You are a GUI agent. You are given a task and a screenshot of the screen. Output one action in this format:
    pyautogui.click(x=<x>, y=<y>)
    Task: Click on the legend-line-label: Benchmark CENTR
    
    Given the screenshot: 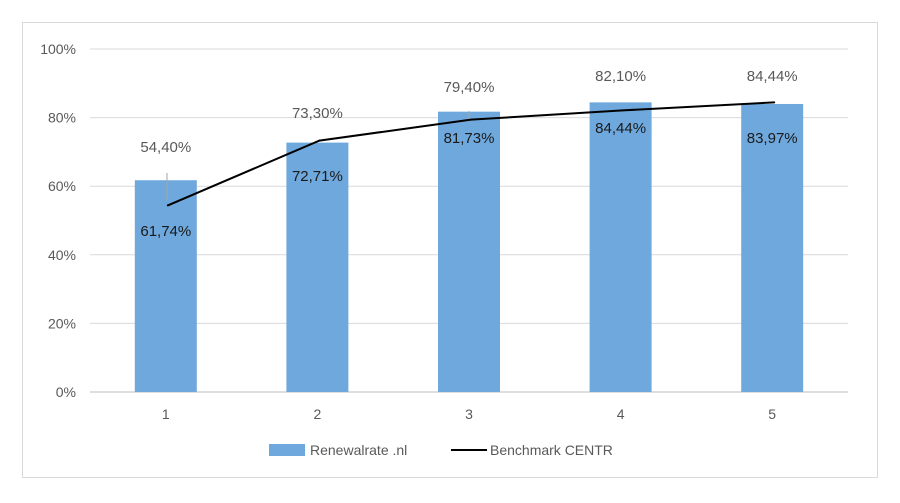 What is the action you would take?
    pyautogui.click(x=551, y=450)
    